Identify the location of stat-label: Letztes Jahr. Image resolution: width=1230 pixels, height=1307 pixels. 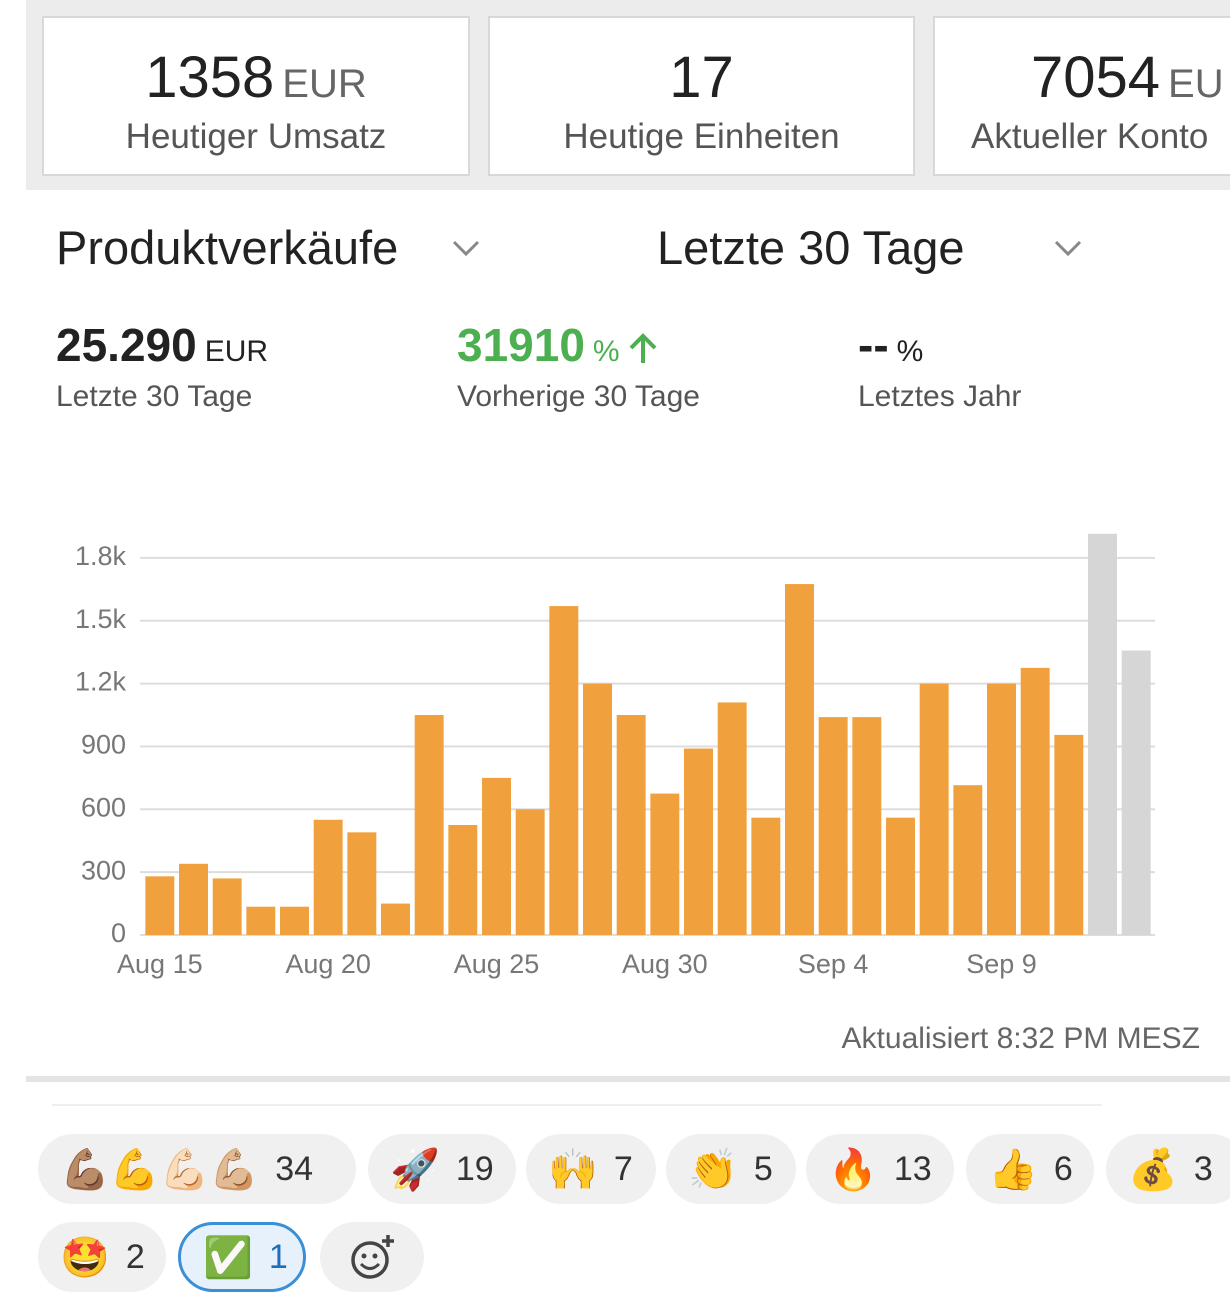
(940, 396).